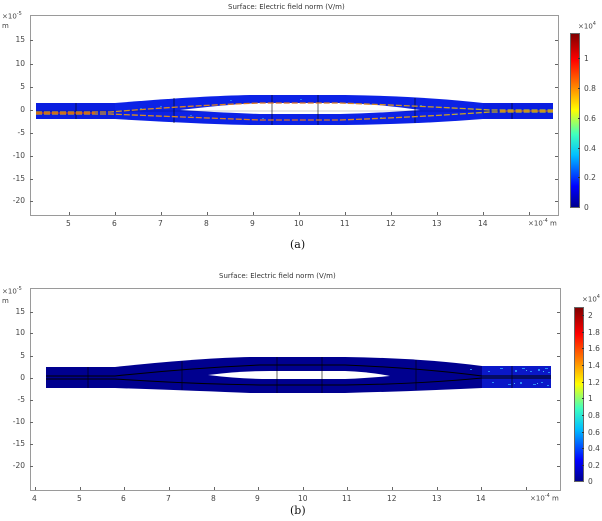 The image size is (602, 521). I want to click on y-tick-label: 0, so click(22, 377).